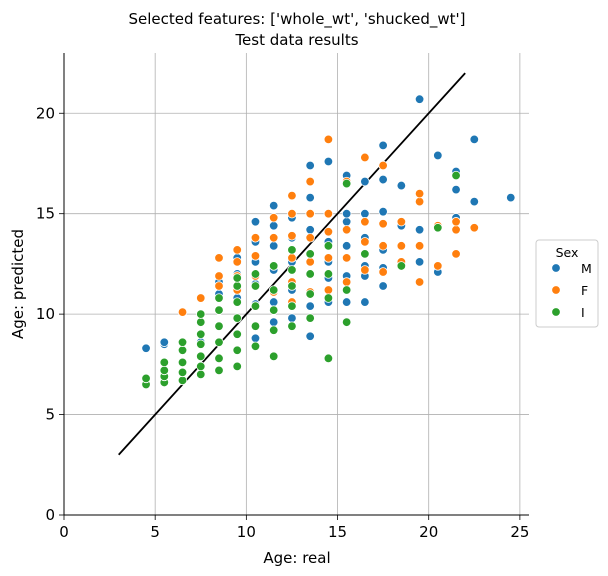 Image resolution: width=608 pixels, height=576 pixels. What do you see at coordinates (45, 314) in the screenshot?
I see `y-tick-label: 10` at bounding box center [45, 314].